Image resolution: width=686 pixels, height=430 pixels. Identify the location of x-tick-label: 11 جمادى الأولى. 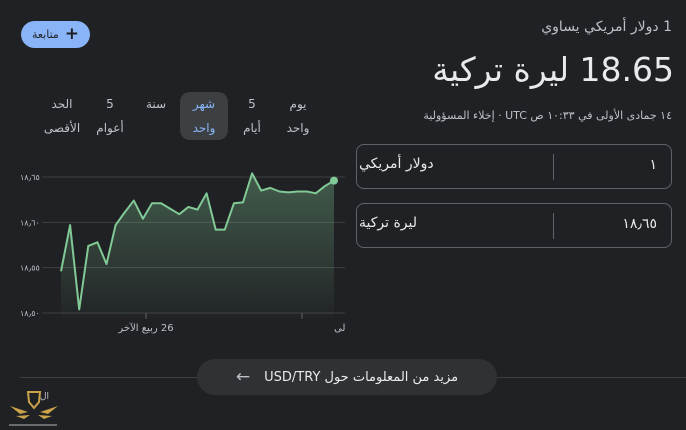
(339, 327).